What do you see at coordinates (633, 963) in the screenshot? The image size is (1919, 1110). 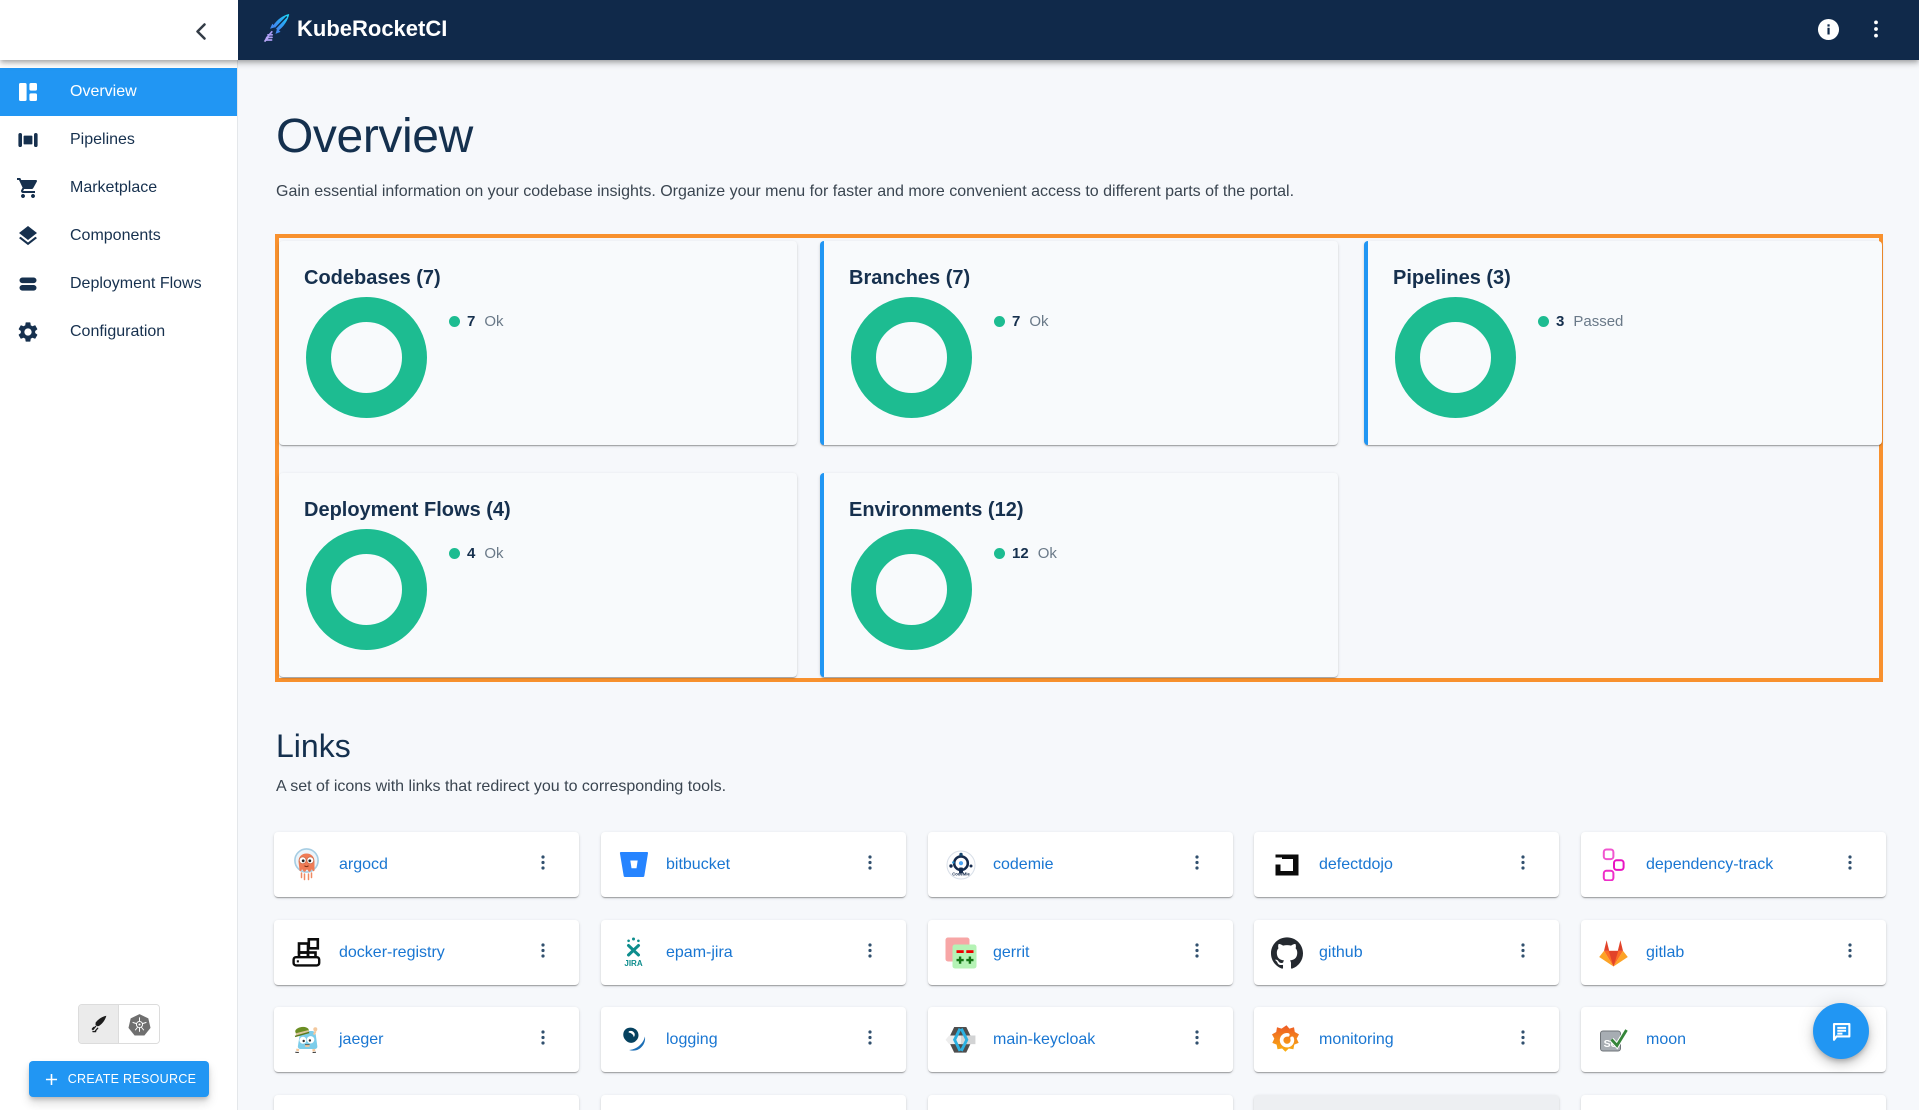 I see `svg-text: JIRA` at bounding box center [633, 963].